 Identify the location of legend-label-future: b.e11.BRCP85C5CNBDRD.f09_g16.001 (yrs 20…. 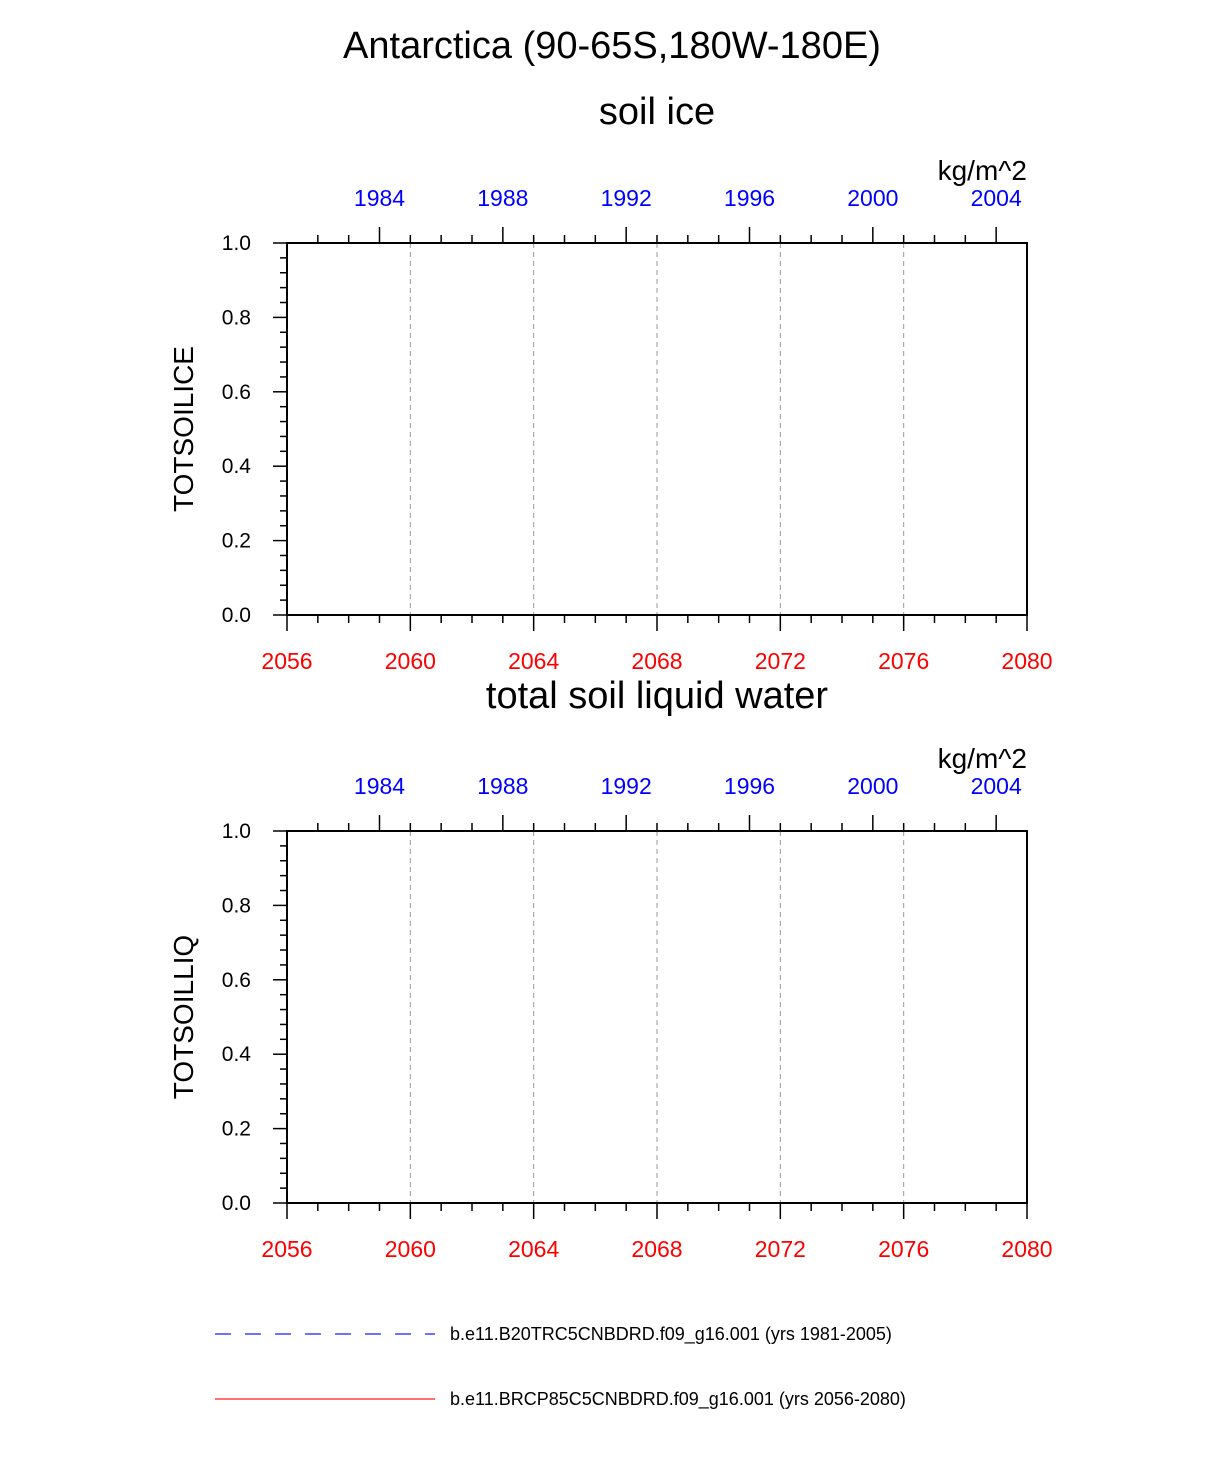
(678, 1399).